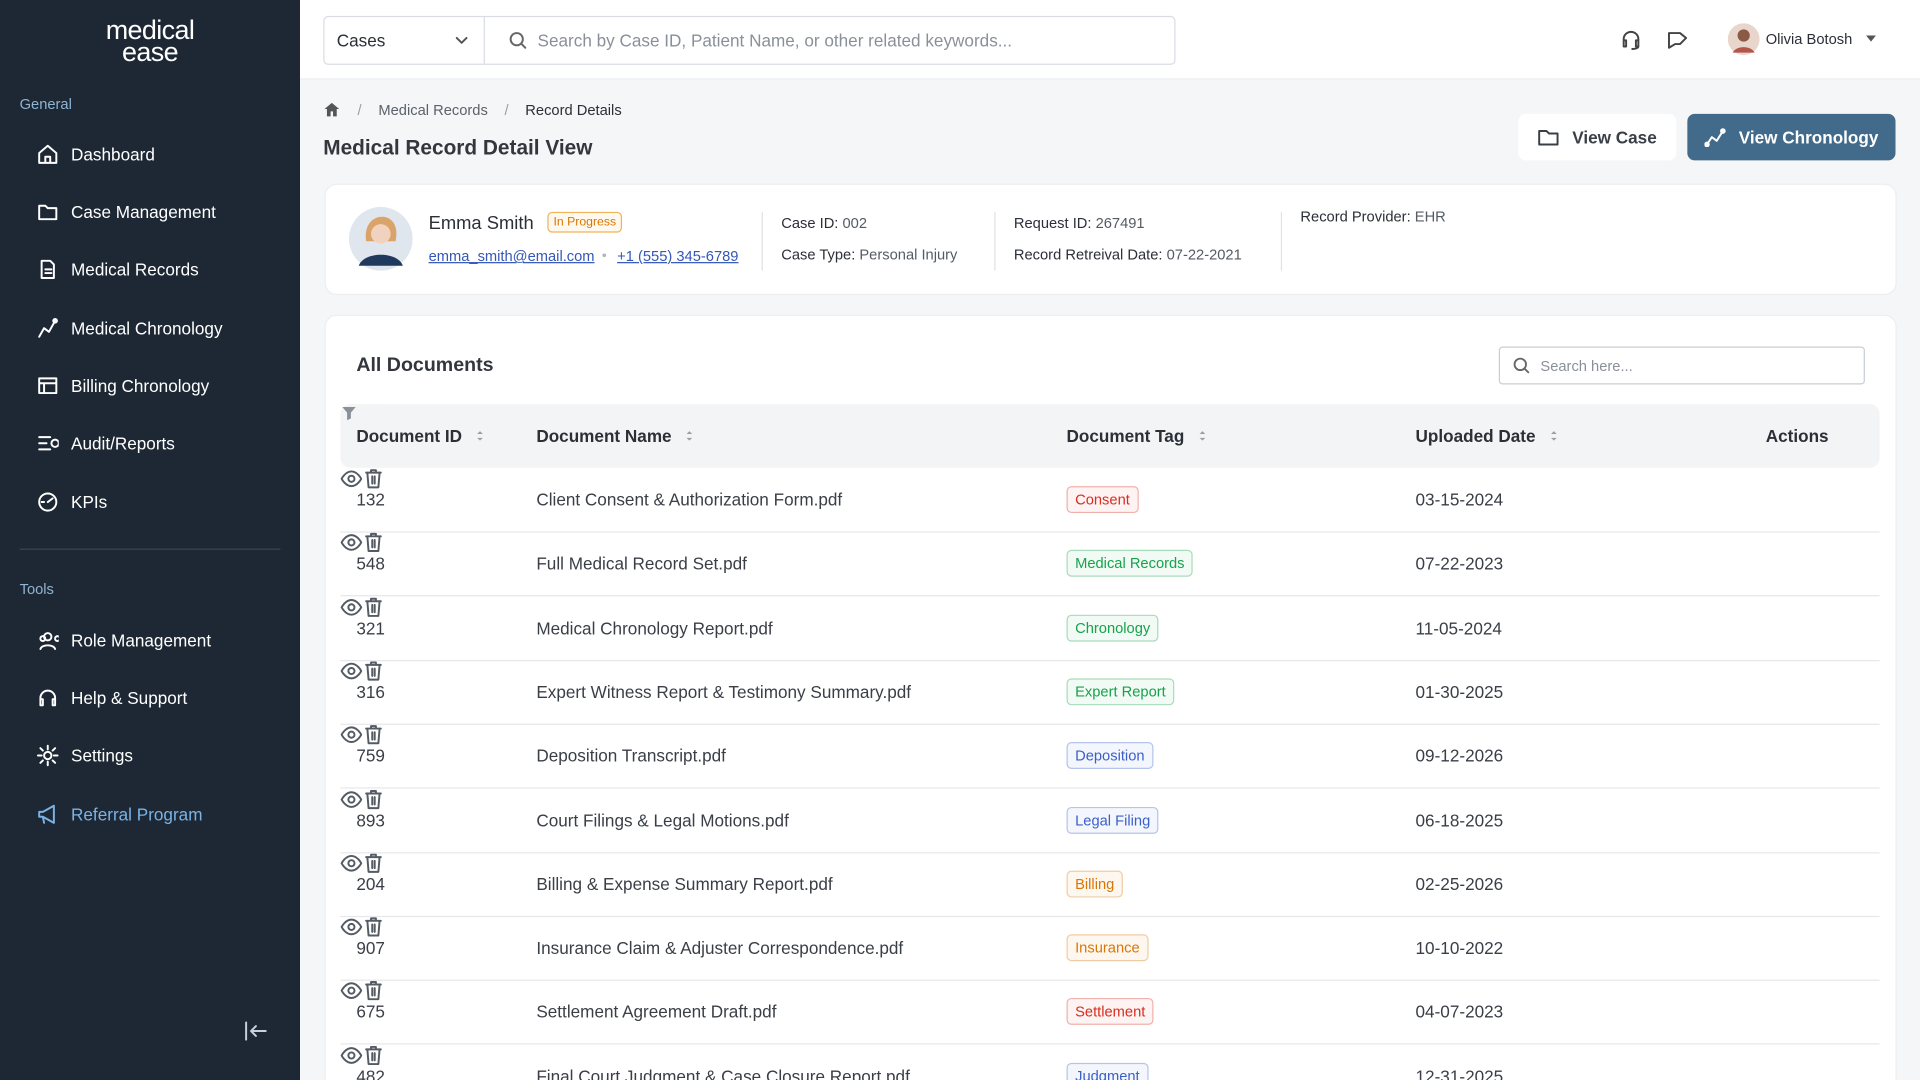  I want to click on document-name: Settlement Agreement Draft.pdf, so click(656, 1012).